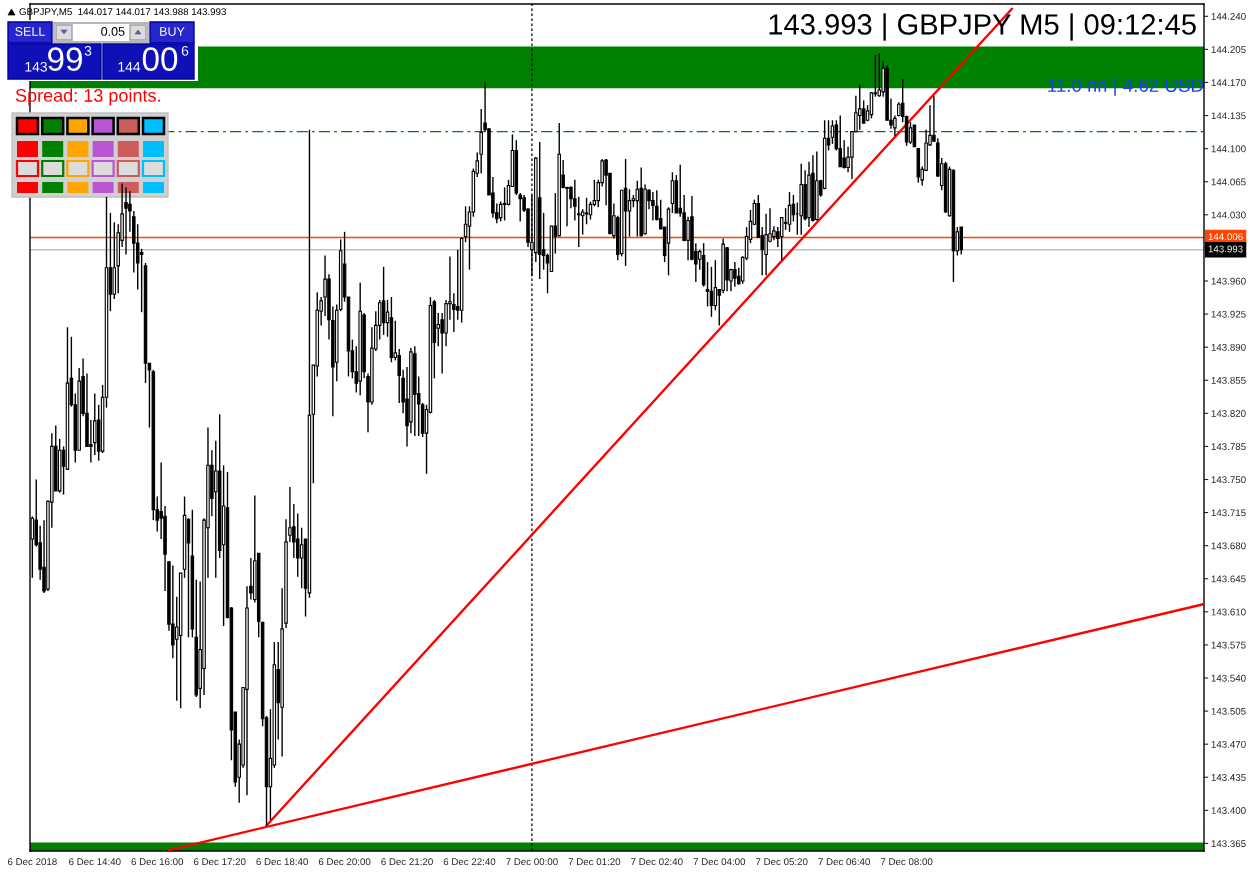  Describe the element at coordinates (1228, 447) in the screenshot. I see `y-tick-label: 143.785` at that location.